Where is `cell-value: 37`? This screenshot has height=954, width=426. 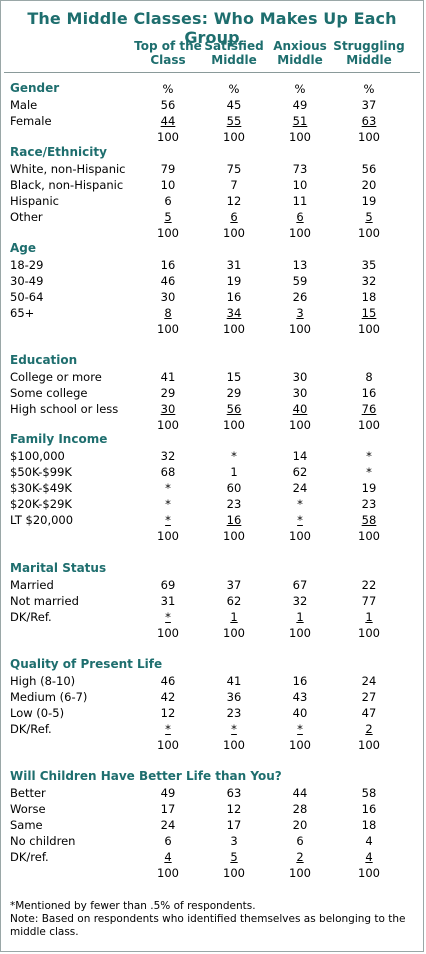
cell-value: 37 is located at coordinates (369, 105).